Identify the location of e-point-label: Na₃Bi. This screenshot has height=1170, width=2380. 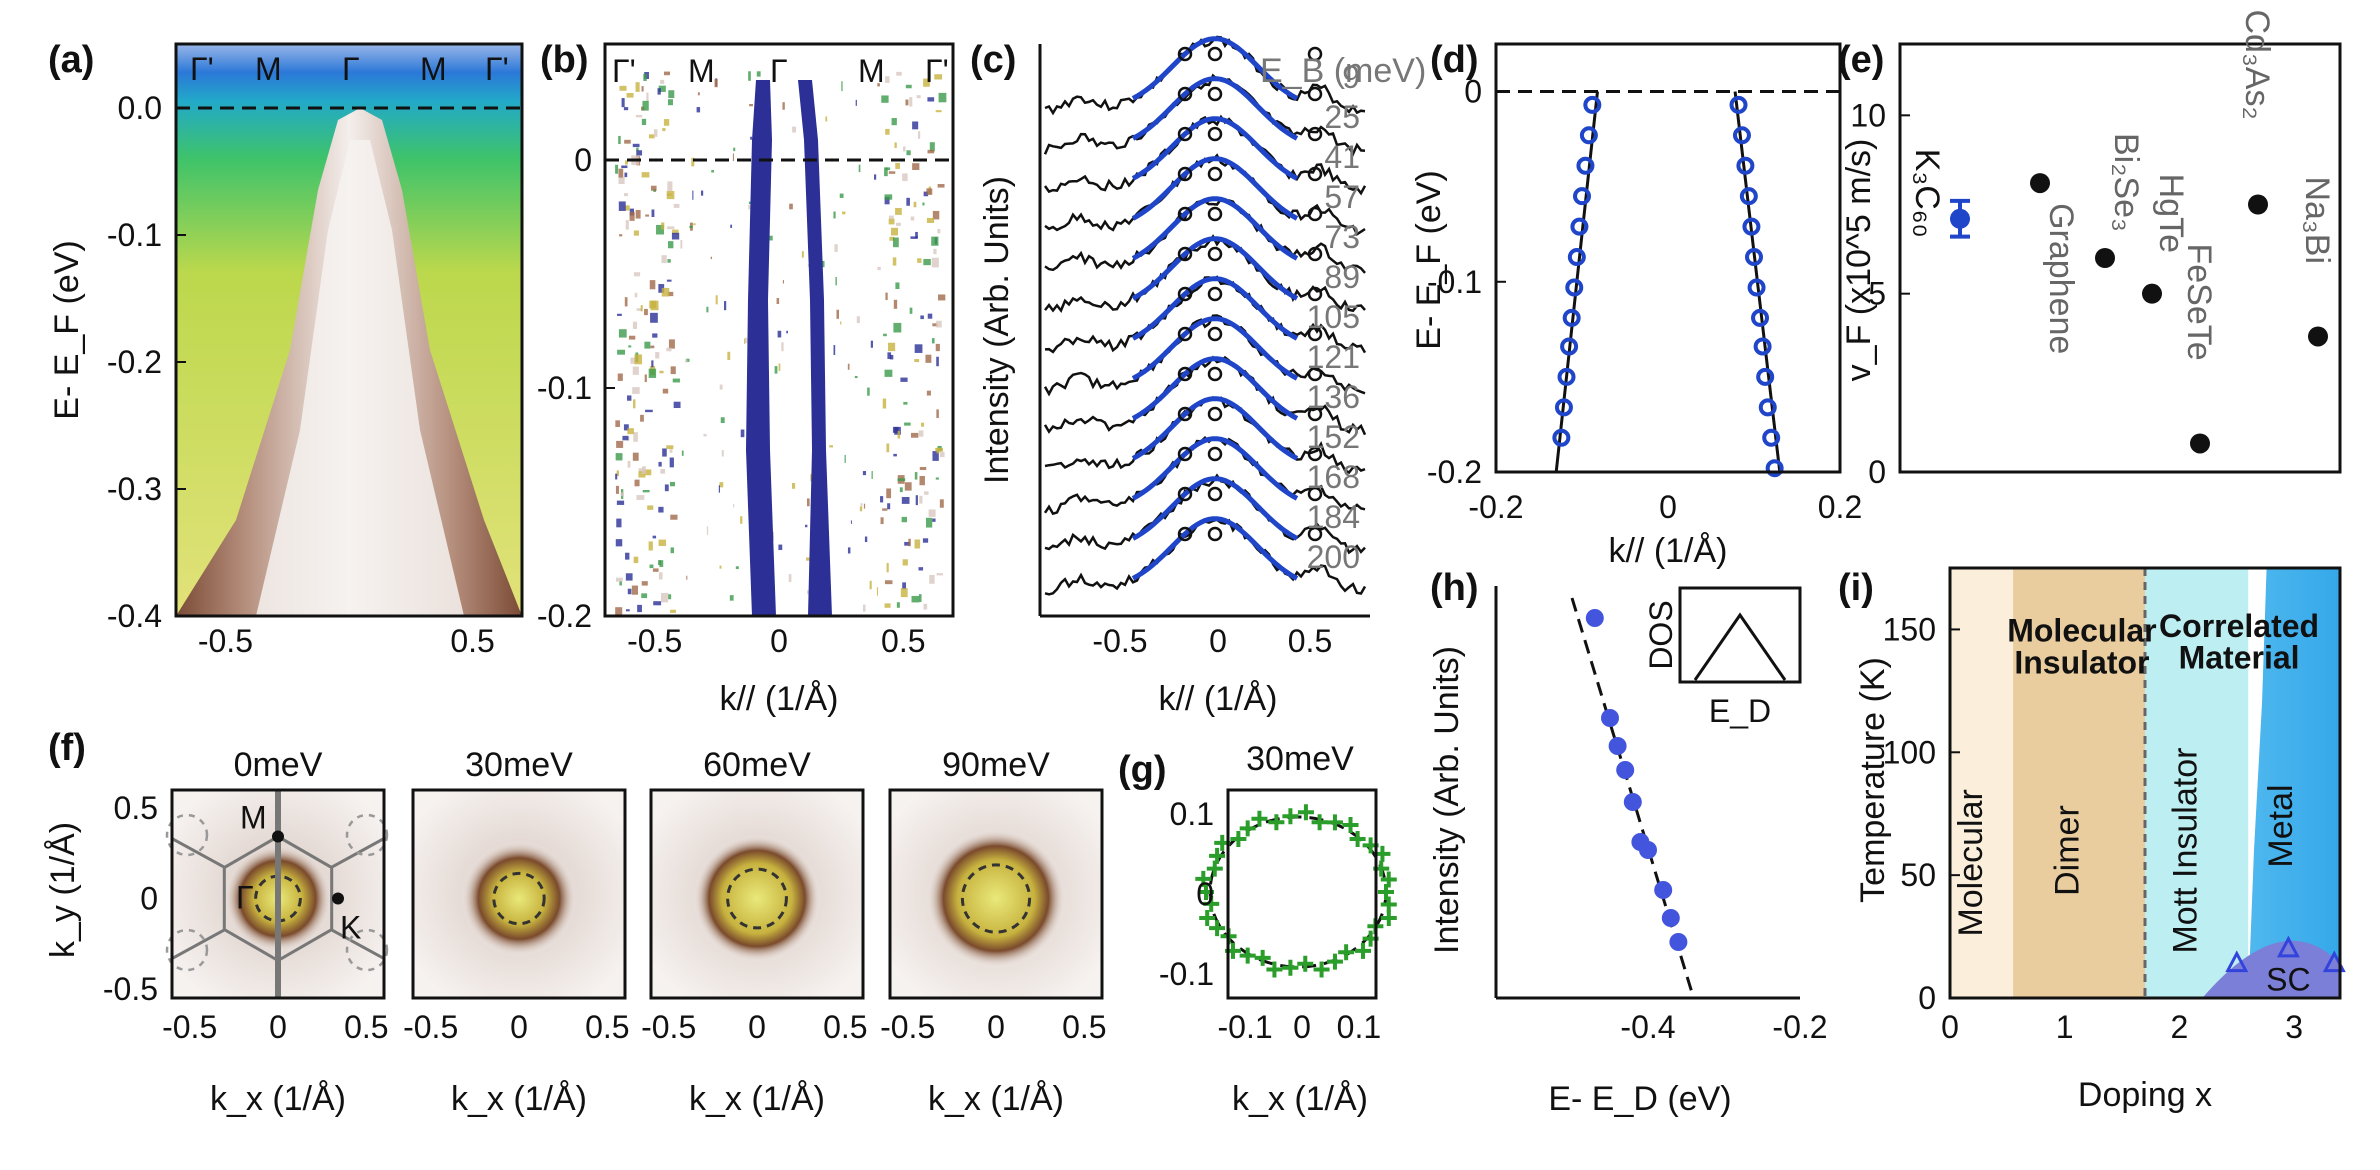
(2317, 220).